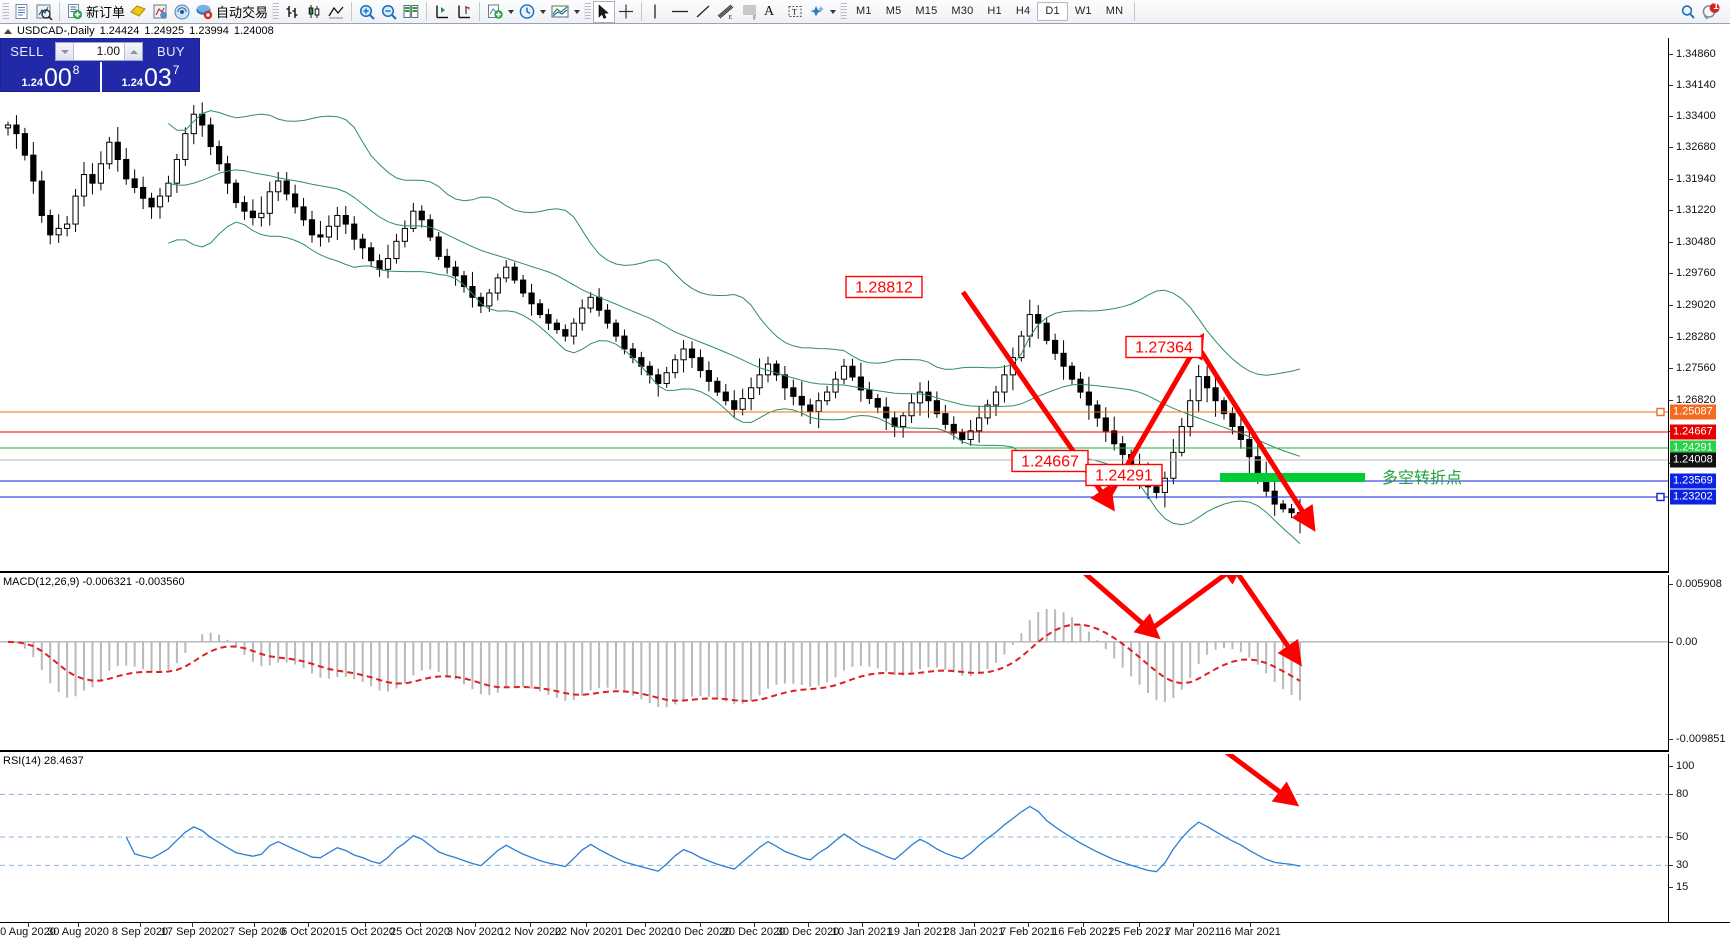 This screenshot has height=944, width=1730. Describe the element at coordinates (1693, 448) in the screenshot. I see `price-level-badge: 1.24291` at that location.